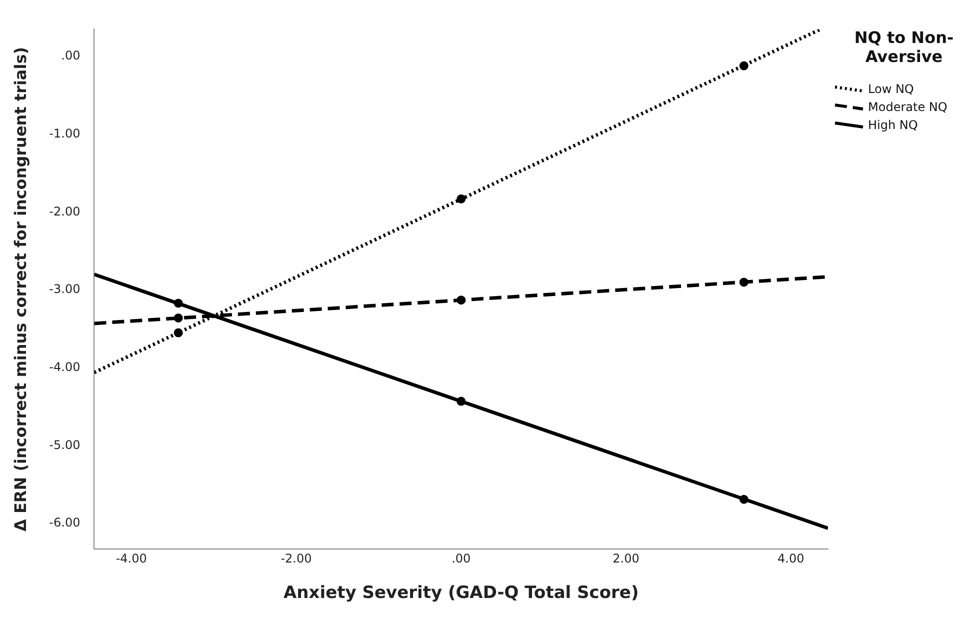 This screenshot has width=977, height=622. What do you see at coordinates (893, 125) in the screenshot?
I see `legend-label: High NQ` at bounding box center [893, 125].